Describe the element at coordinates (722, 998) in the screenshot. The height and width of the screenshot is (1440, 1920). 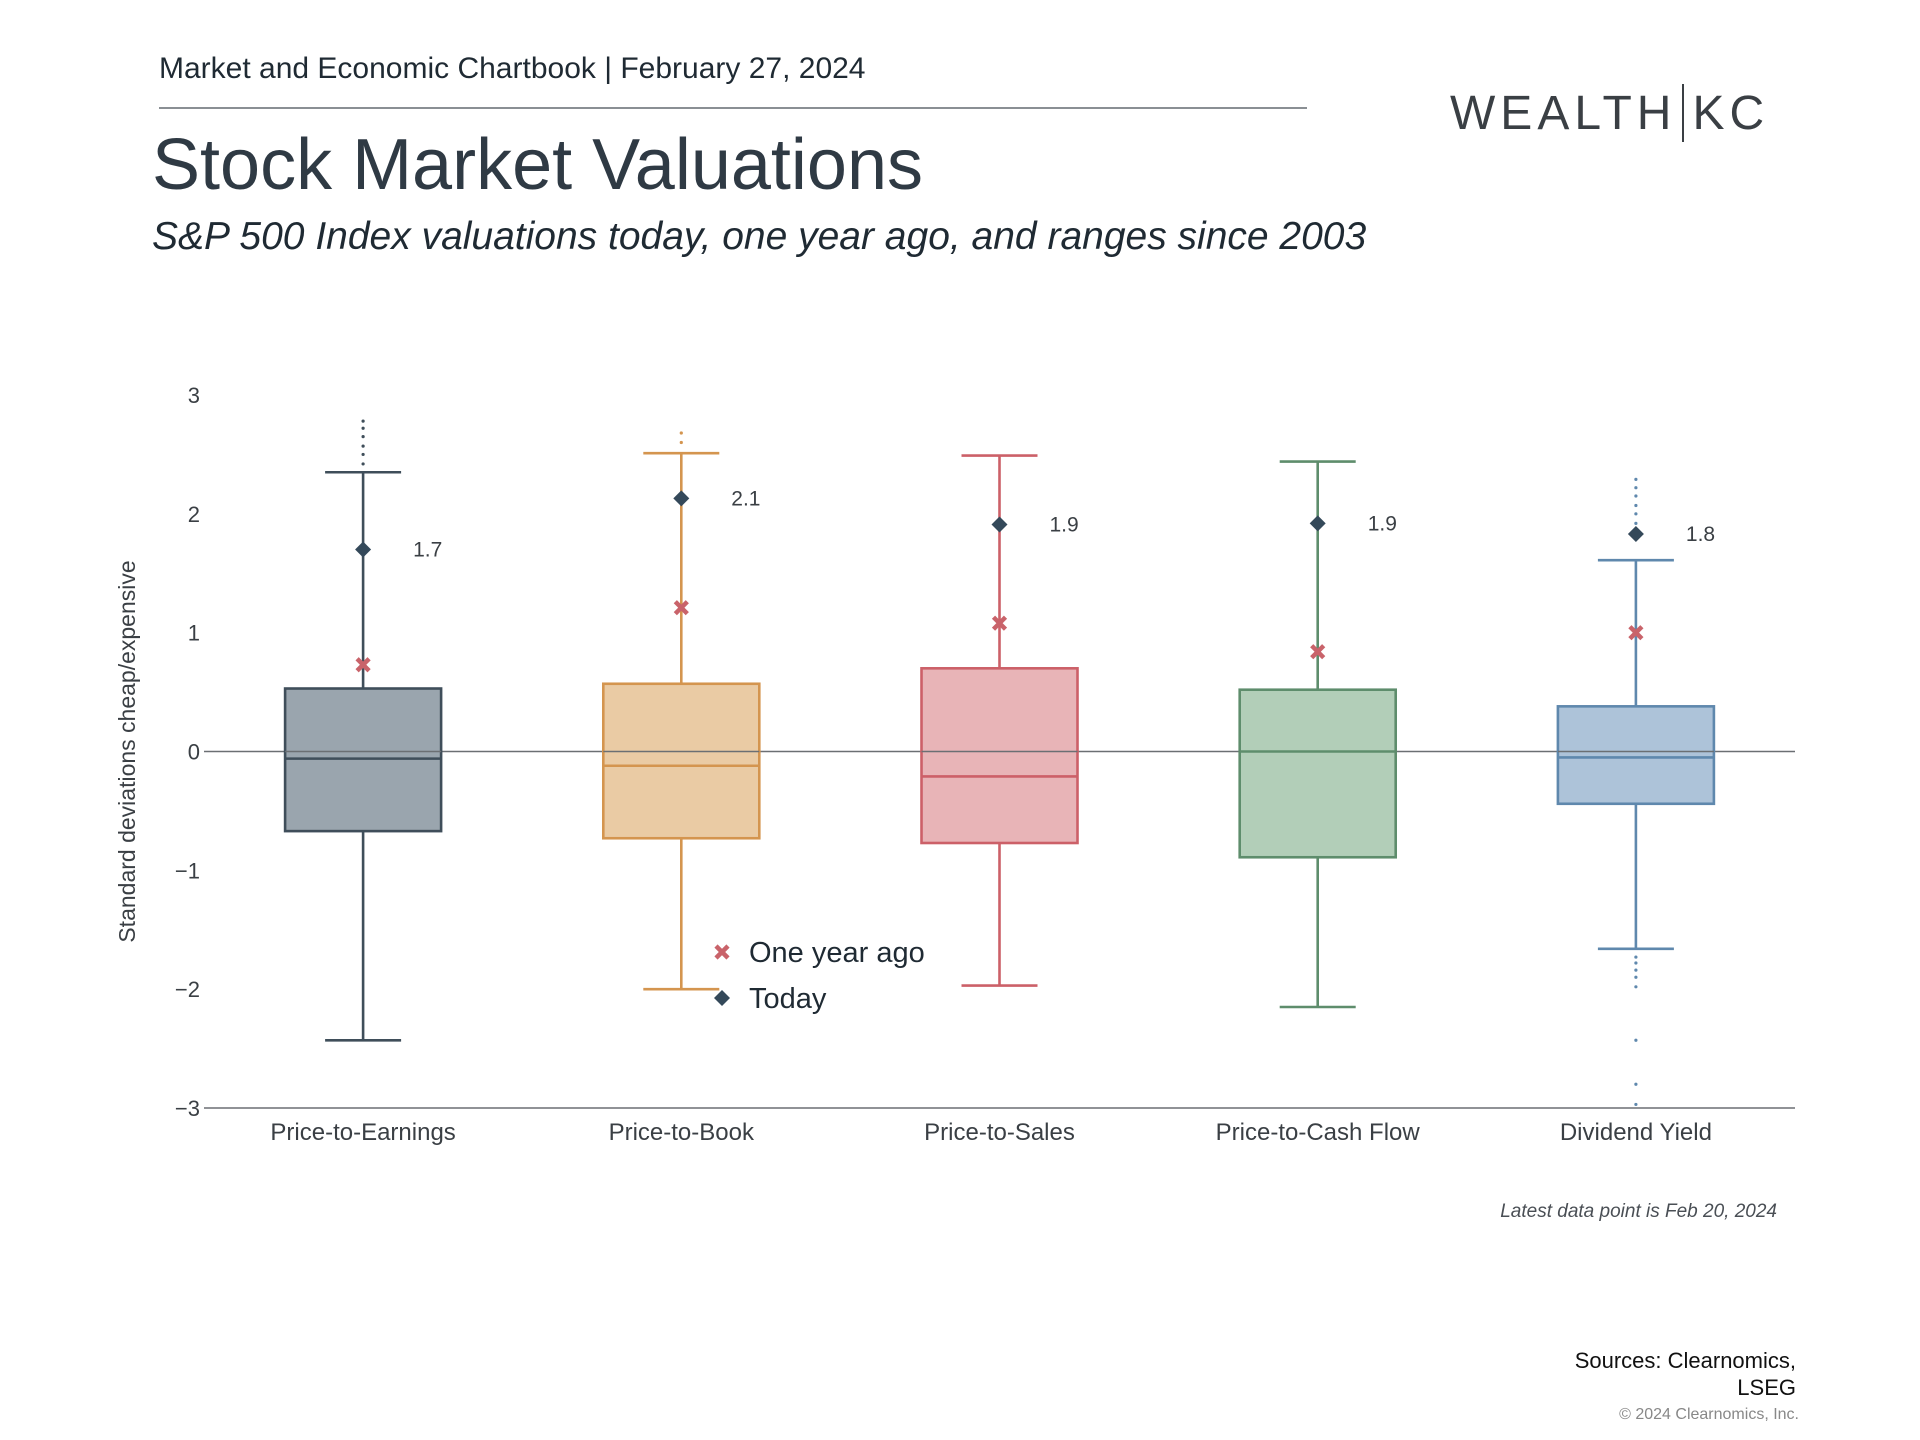
I see `legend-today-symbol` at that location.